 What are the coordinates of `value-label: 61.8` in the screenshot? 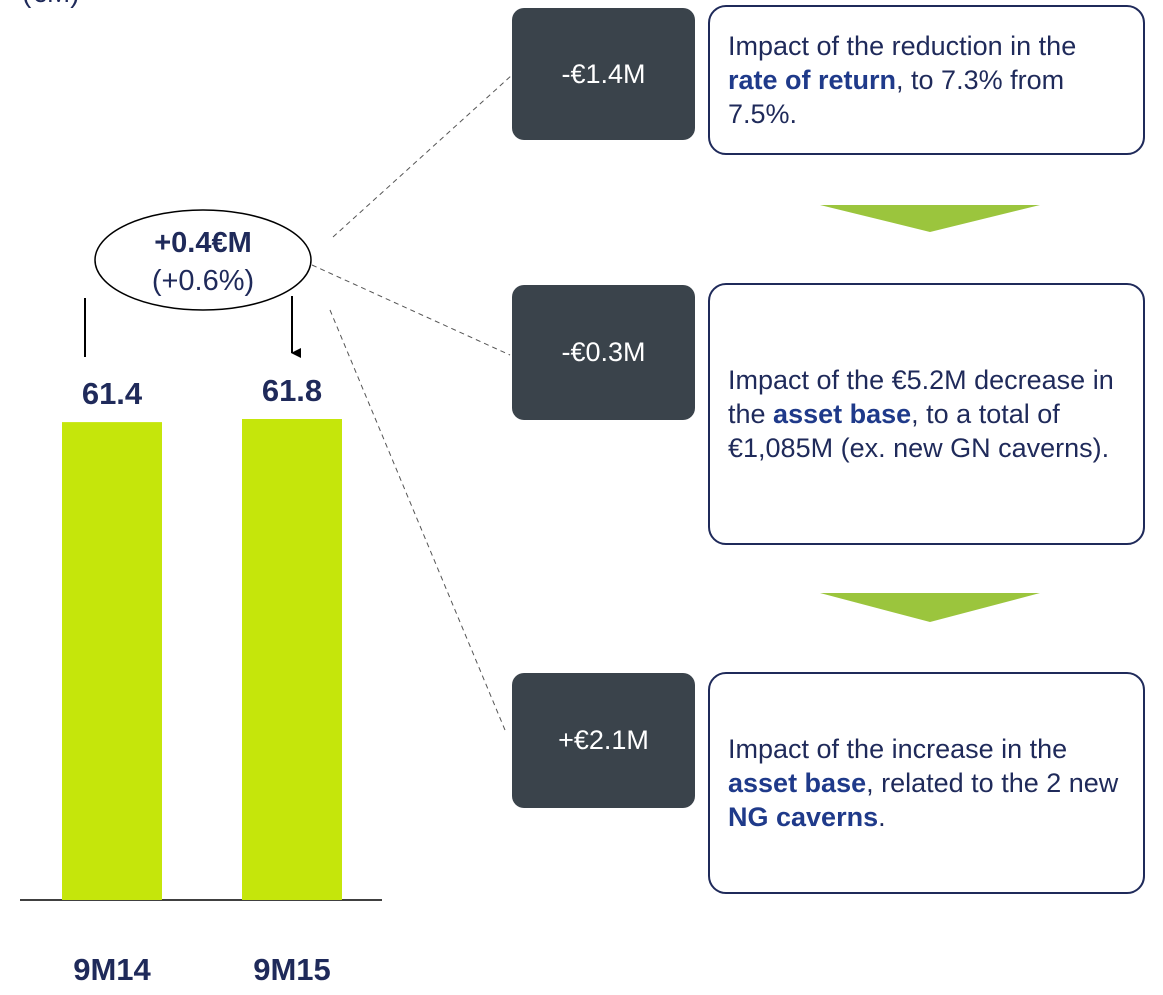 It's located at (292, 390).